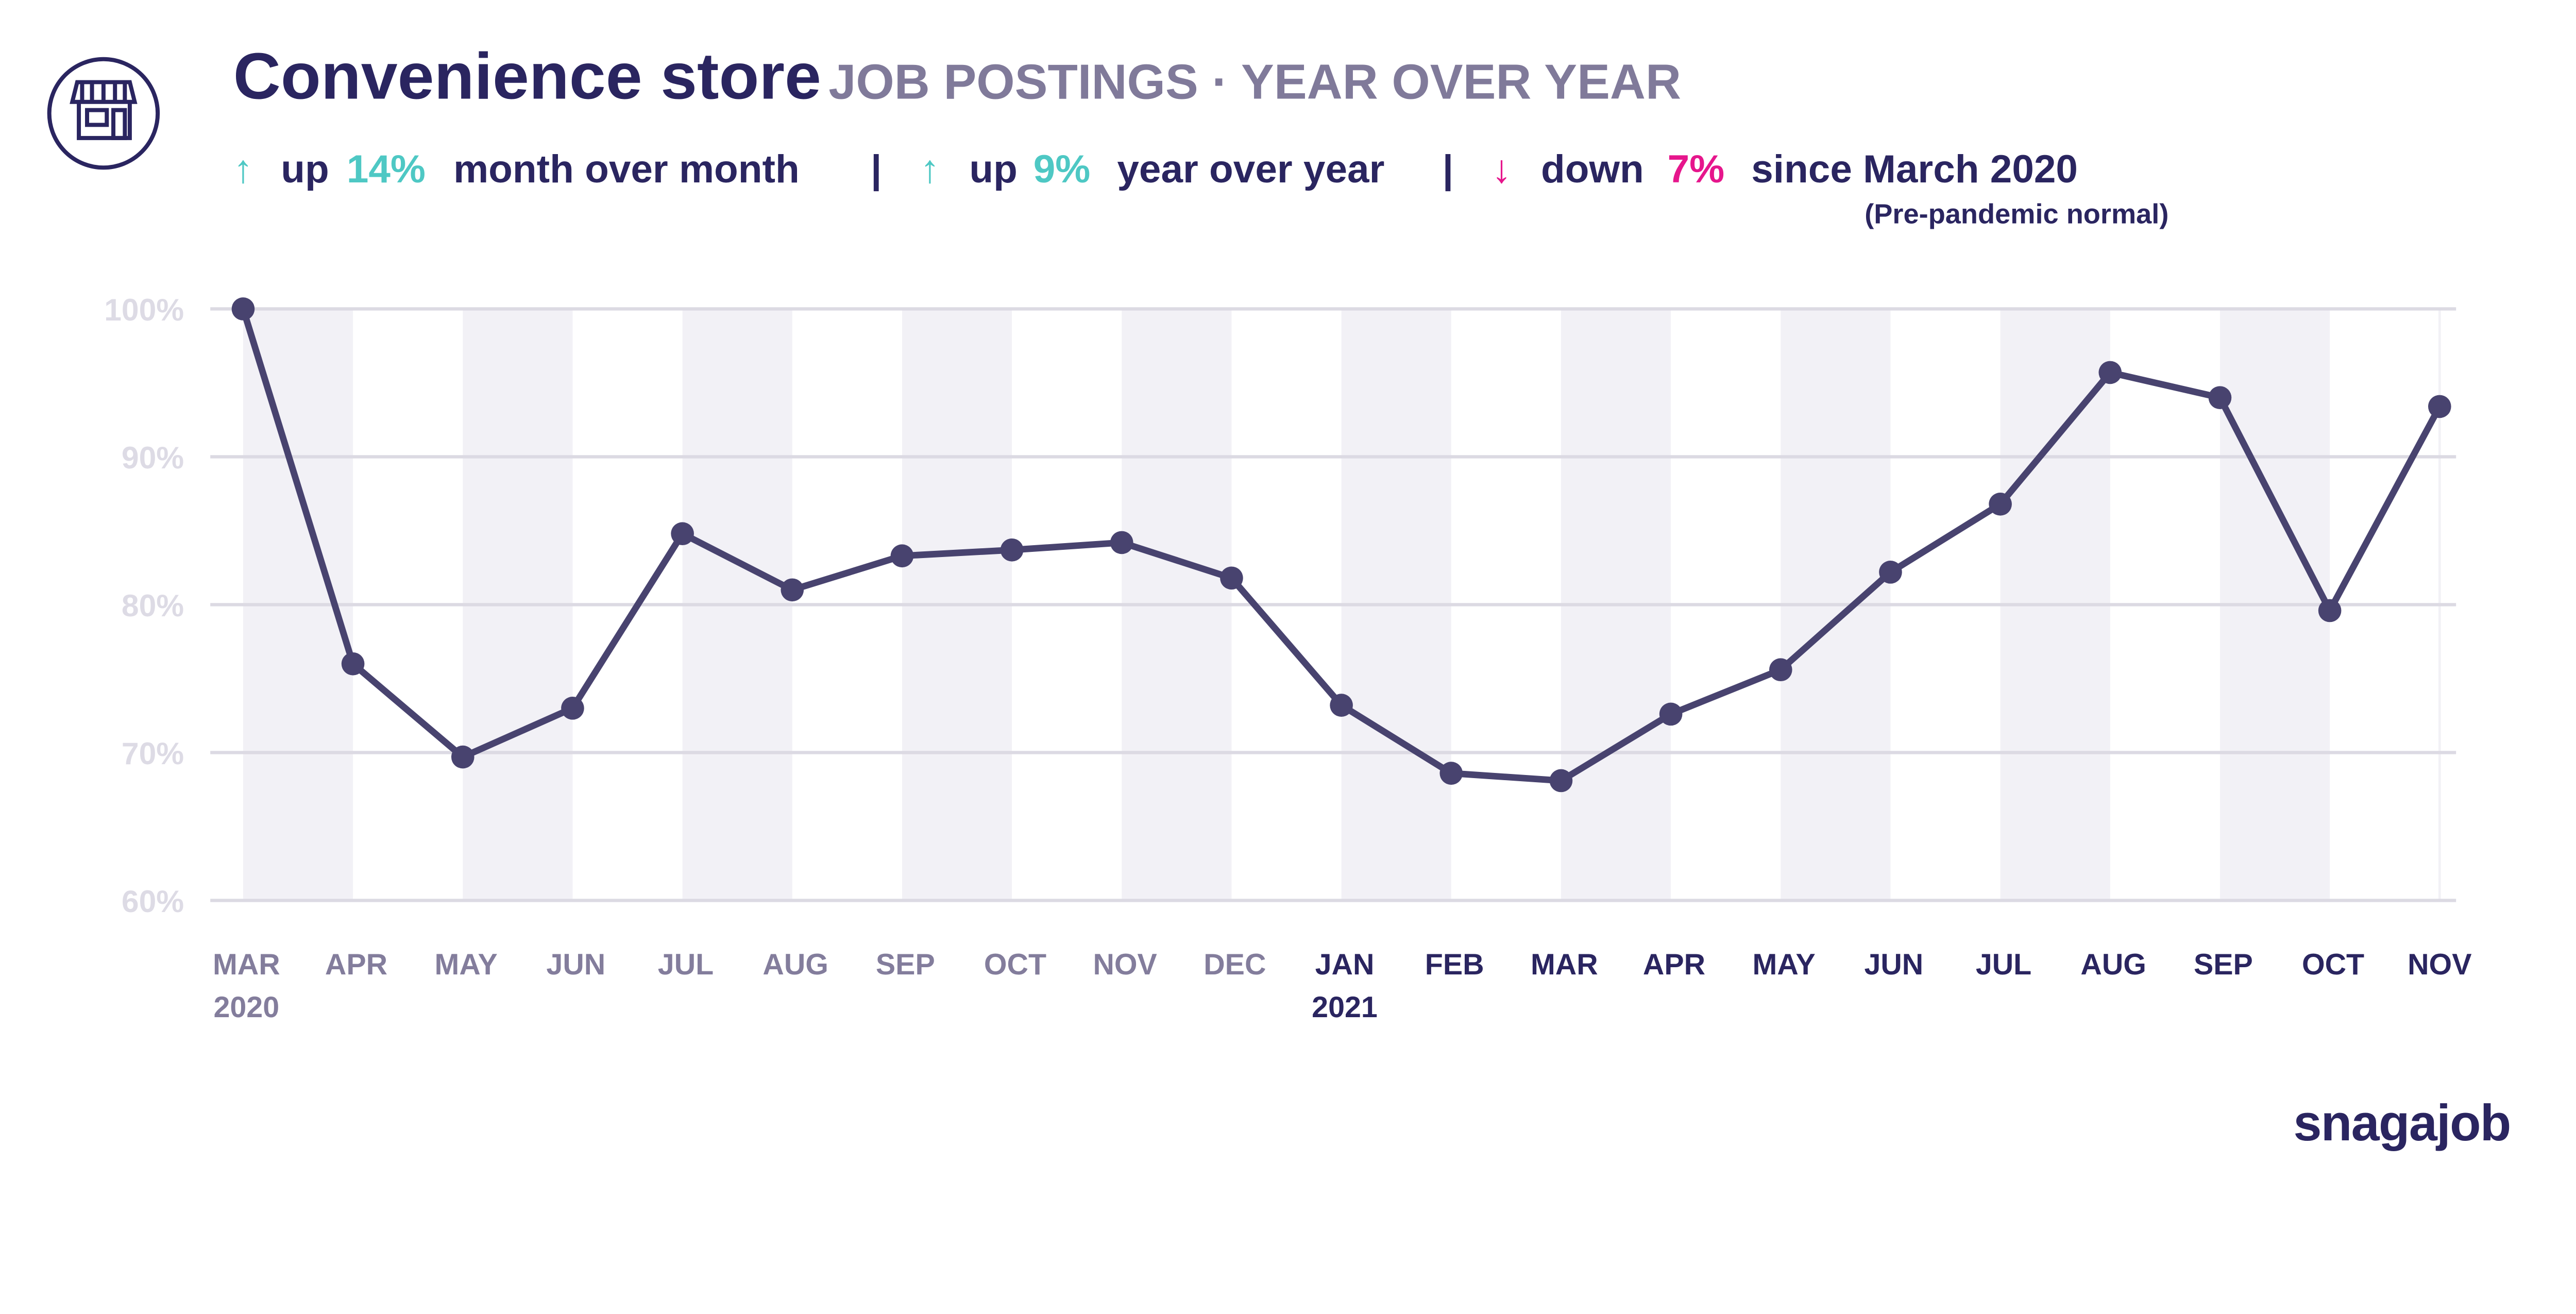 This screenshot has width=2576, height=1314. I want to click on stat-note: (Pre-pandemic normal), so click(2016, 214).